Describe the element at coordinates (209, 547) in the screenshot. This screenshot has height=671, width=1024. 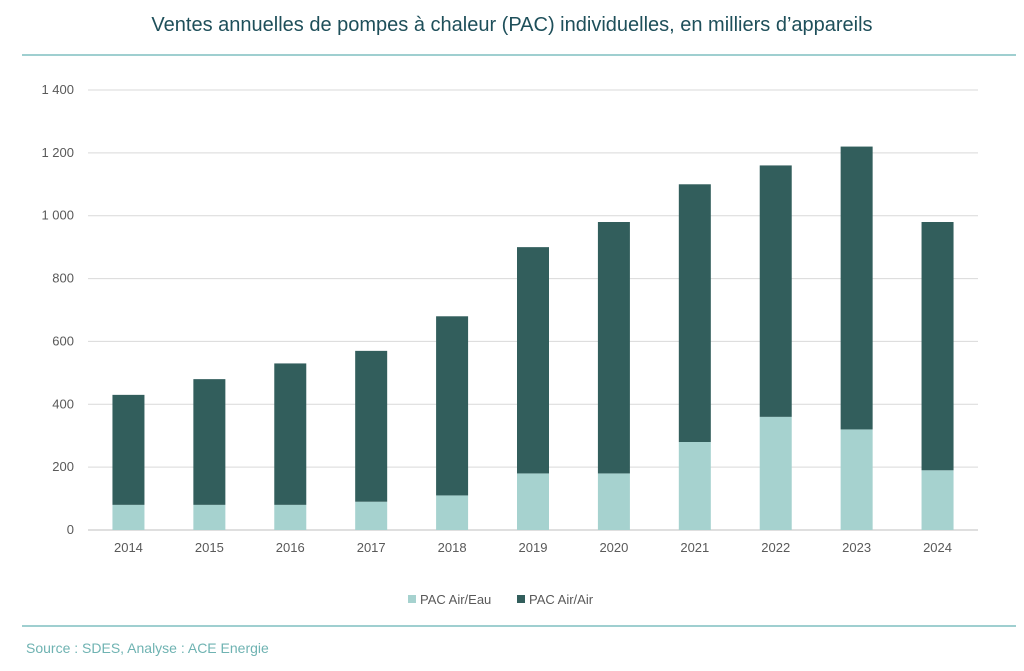
I see `x-tick-label: 2015` at that location.